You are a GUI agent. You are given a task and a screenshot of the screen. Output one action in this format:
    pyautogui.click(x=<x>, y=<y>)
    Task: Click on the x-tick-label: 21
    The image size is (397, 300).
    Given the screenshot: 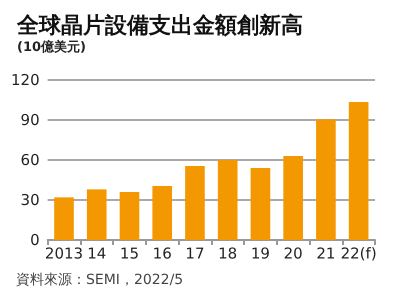 What is the action you would take?
    pyautogui.click(x=326, y=253)
    